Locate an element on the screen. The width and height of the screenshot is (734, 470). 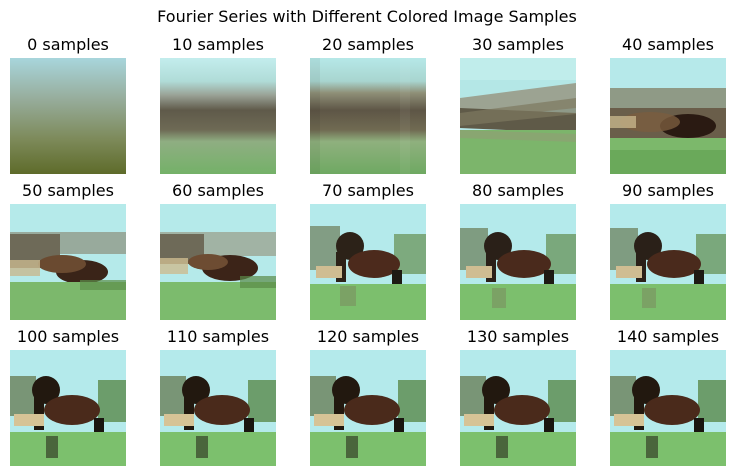
panel-title: 140 samples is located at coordinates (668, 336).